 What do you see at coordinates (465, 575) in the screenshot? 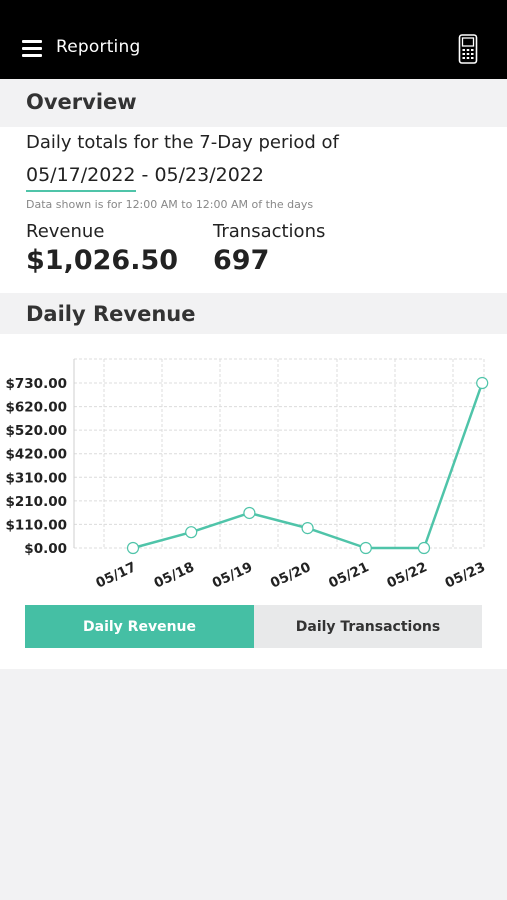
I see `x-tick-label: 05/23` at bounding box center [465, 575].